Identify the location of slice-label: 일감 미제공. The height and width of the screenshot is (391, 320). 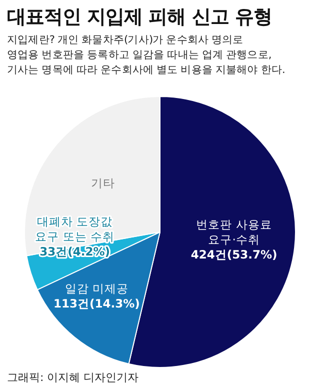
(96, 289).